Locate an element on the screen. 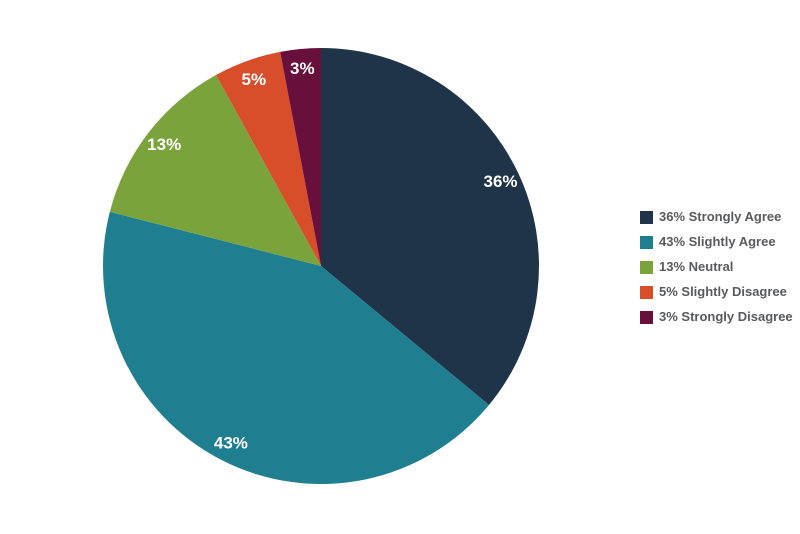 The height and width of the screenshot is (534, 800). pie-slice-slightly-disagree is located at coordinates (268, 158).